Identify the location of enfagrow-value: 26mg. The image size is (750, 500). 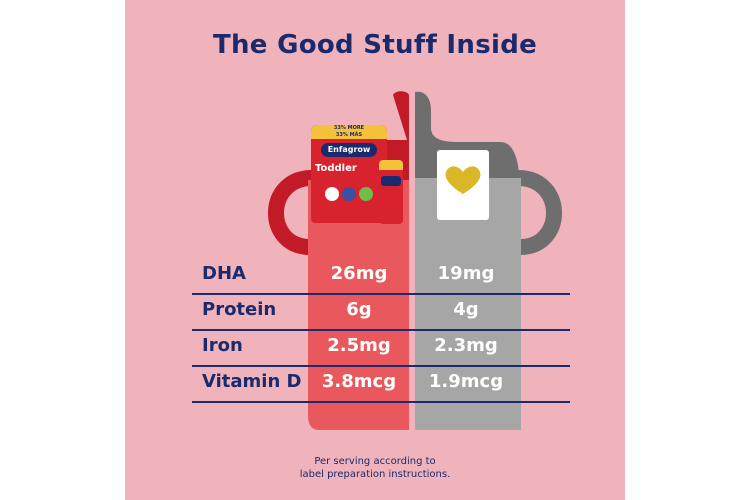
(359, 273).